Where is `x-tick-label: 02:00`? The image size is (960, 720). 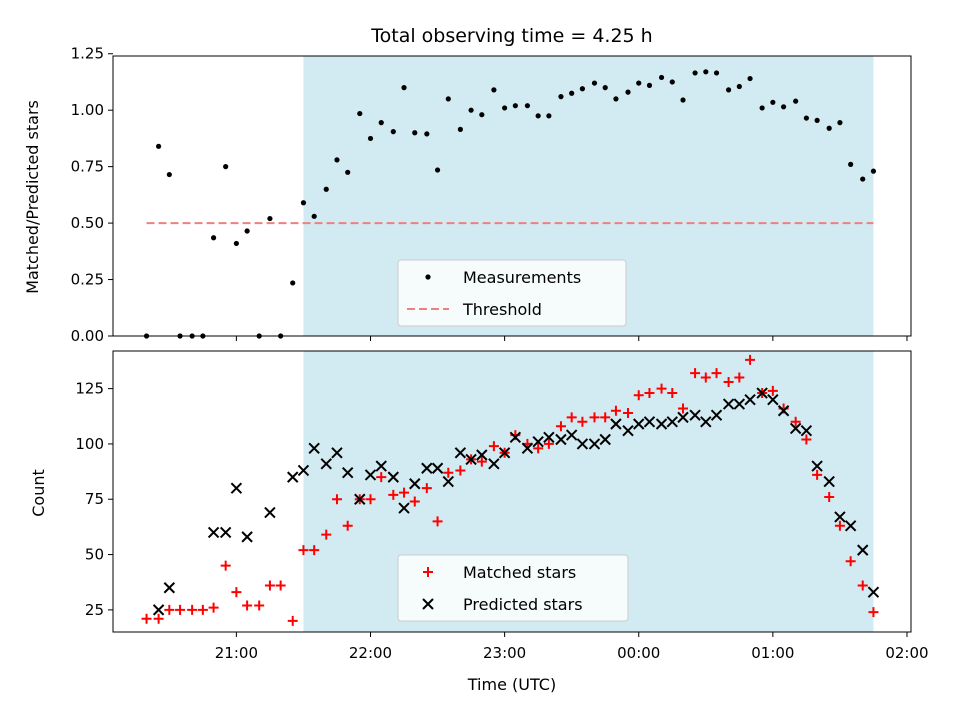
x-tick-label: 02:00 is located at coordinates (906, 653).